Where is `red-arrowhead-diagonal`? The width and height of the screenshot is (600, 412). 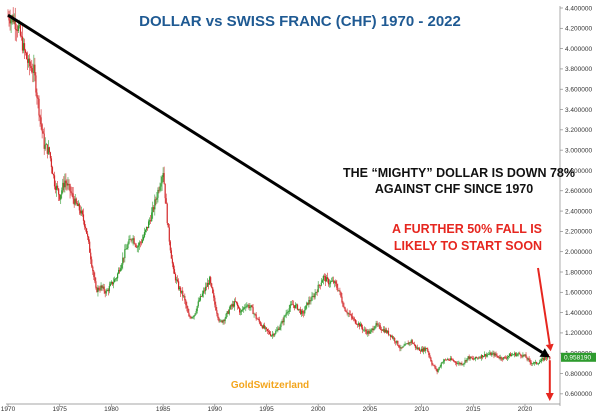 red-arrowhead-diagonal is located at coordinates (549, 347).